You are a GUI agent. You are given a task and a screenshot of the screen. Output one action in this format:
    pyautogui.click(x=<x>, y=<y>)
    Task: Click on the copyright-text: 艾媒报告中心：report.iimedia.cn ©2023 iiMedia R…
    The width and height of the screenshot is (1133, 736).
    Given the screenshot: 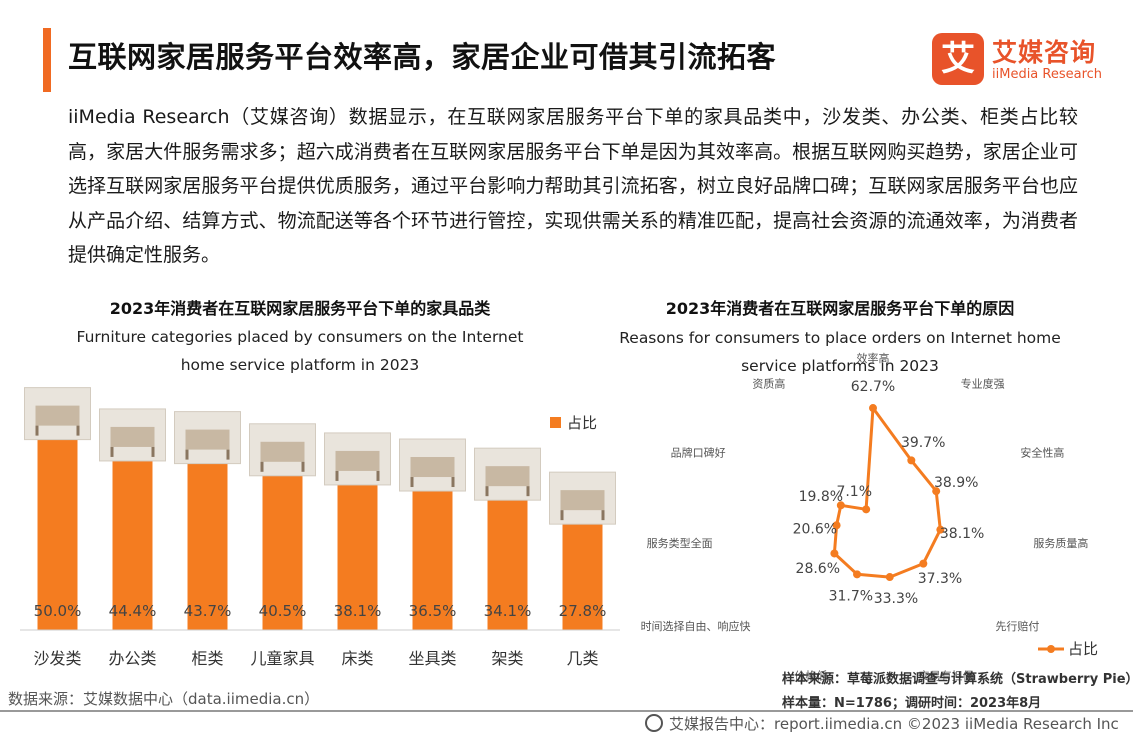 What is the action you would take?
    pyautogui.click(x=894, y=724)
    